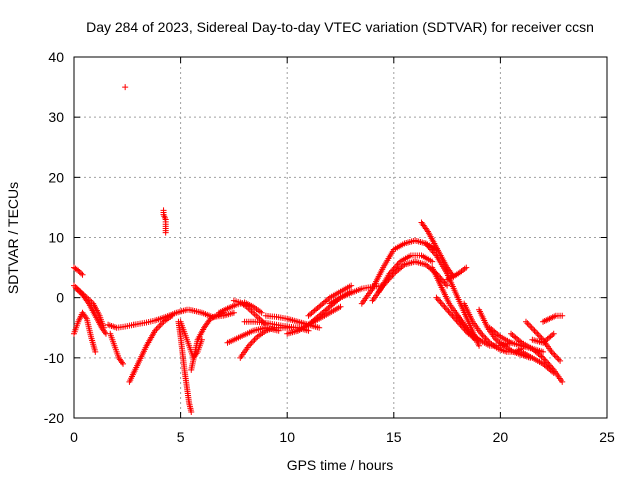 Image resolution: width=640 pixels, height=480 pixels. Describe the element at coordinates (340, 465) in the screenshot. I see `x-axis-label: GPS time / hours` at that location.